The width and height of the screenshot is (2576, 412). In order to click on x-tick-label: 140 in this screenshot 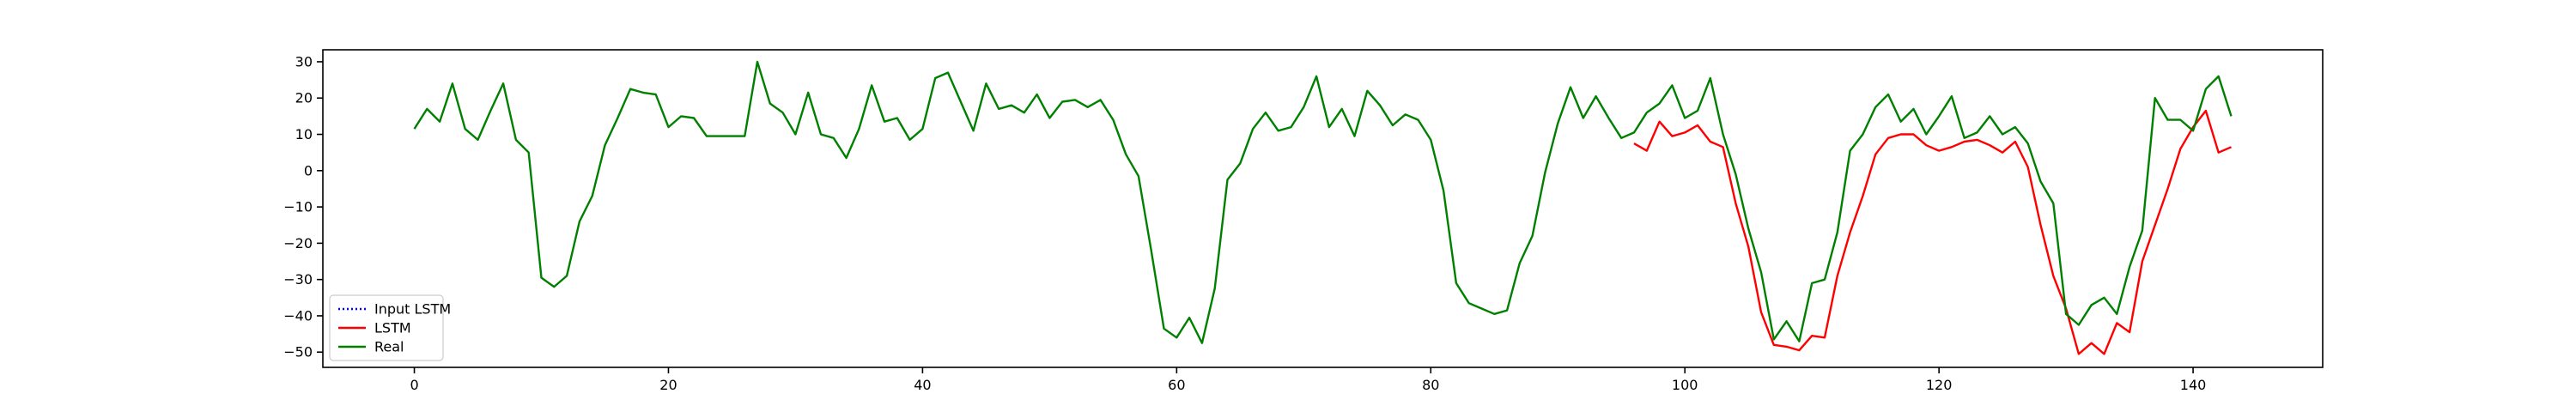, I will do `click(2193, 385)`.